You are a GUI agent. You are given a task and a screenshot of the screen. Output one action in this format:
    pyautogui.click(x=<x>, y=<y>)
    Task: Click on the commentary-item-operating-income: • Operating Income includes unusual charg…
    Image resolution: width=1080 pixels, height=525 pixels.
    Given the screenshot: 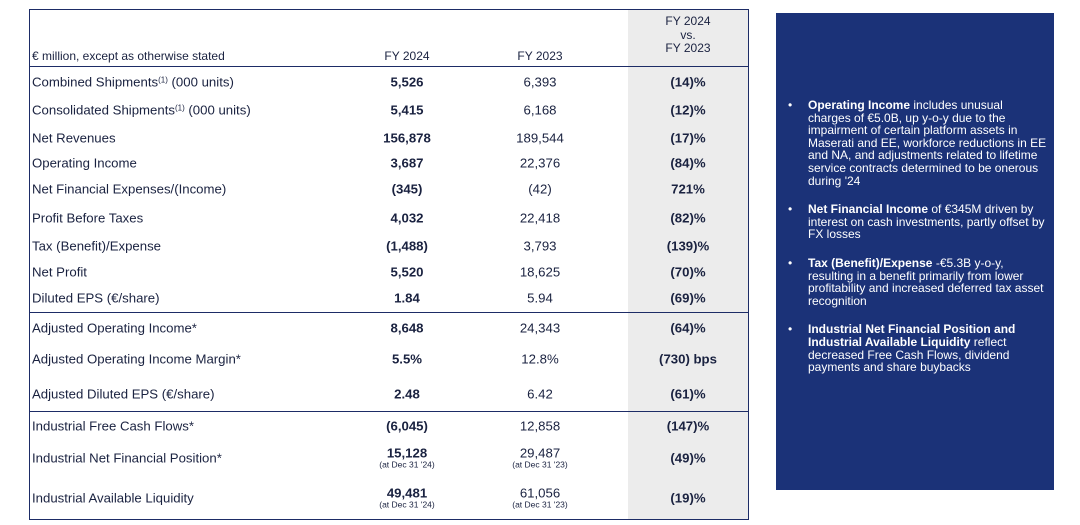 What is the action you would take?
    pyautogui.click(x=917, y=143)
    